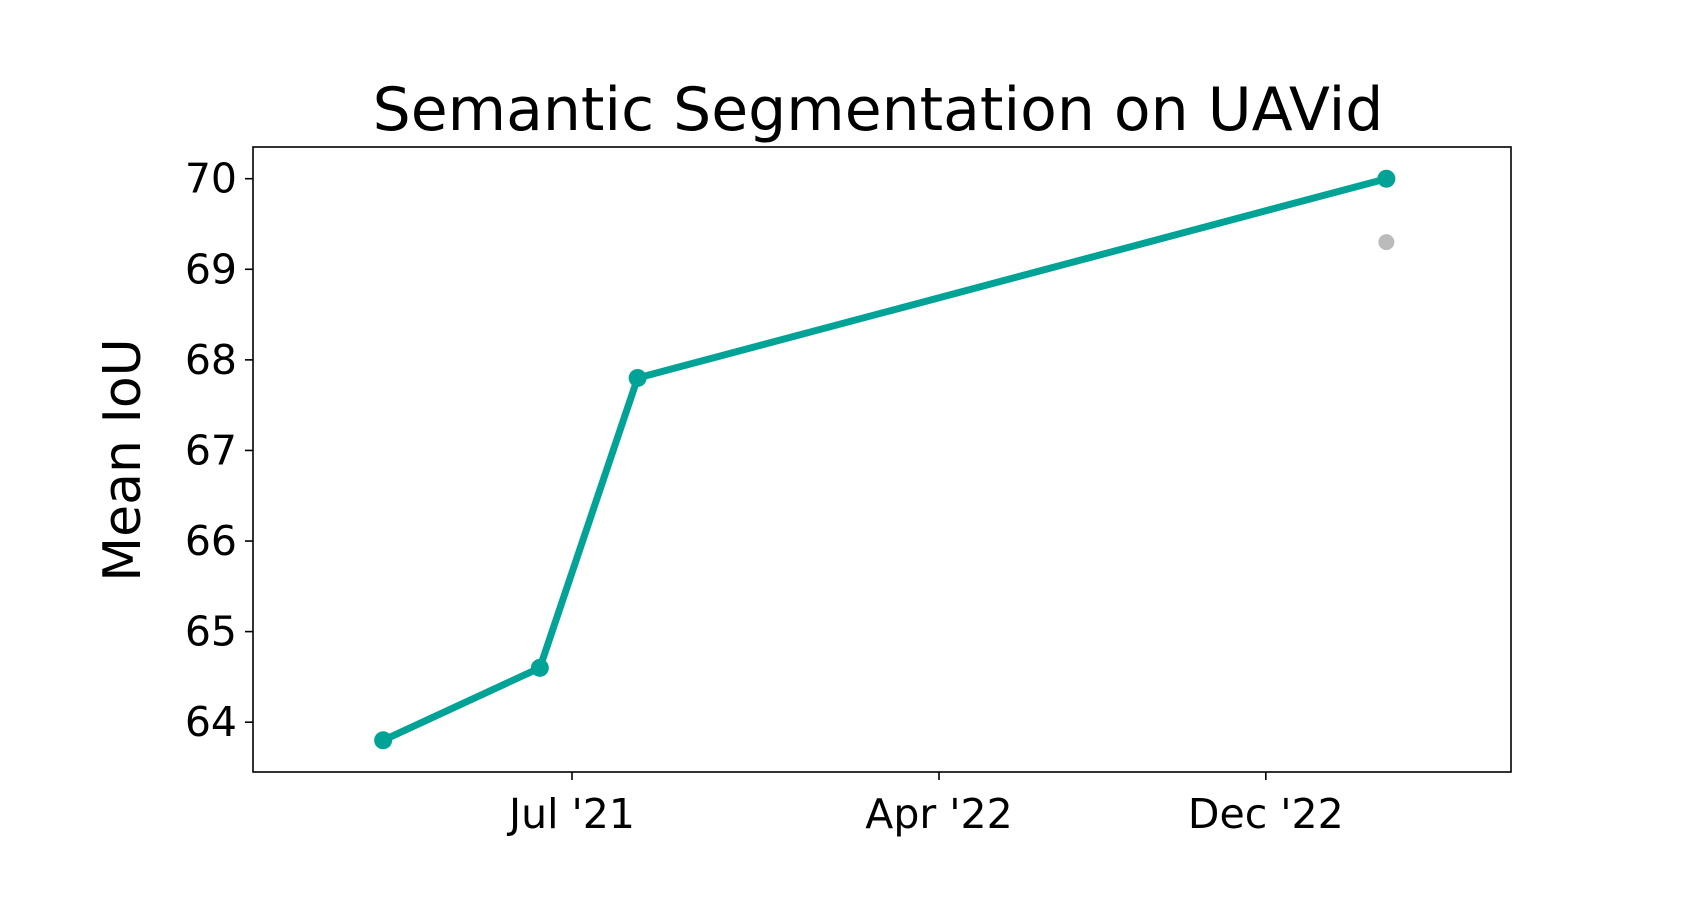 The image size is (1700, 900). I want to click on y-tick-label: 66, so click(211, 541).